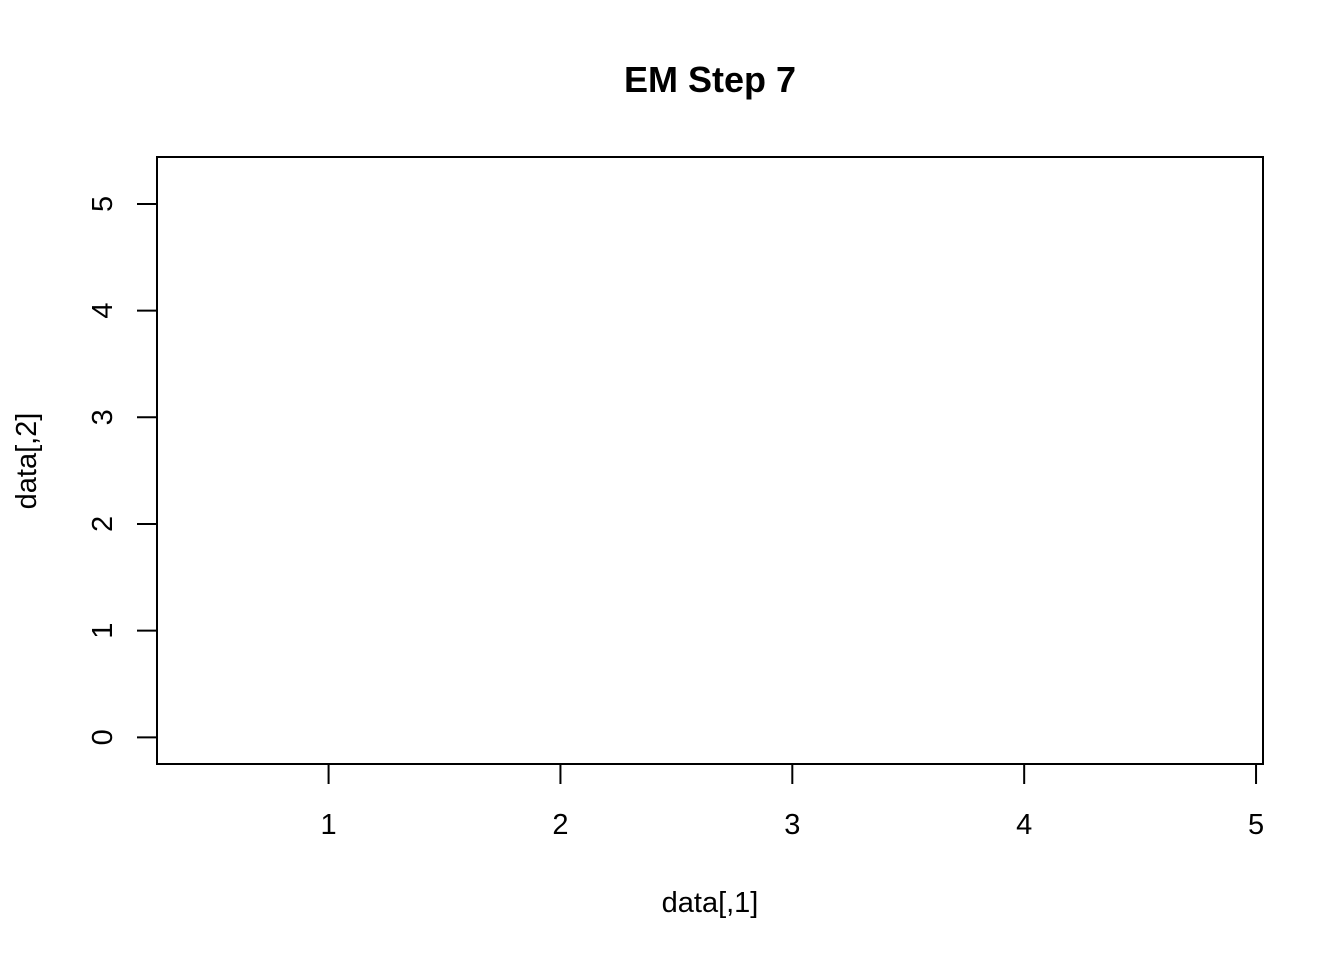 The image size is (1344, 960). What do you see at coordinates (103, 311) in the screenshot?
I see `y-tick-label: 4` at bounding box center [103, 311].